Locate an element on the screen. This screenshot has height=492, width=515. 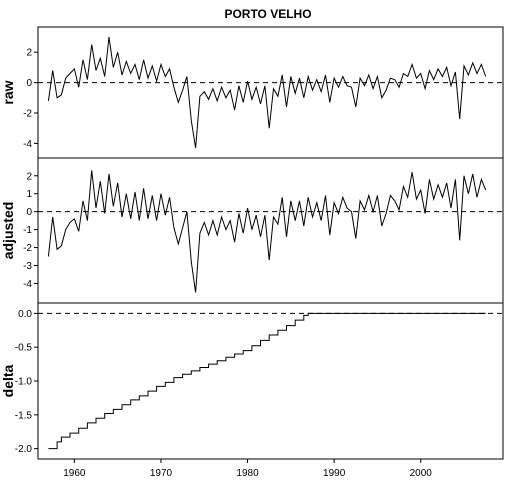
x-tick-label: 1980 is located at coordinates (247, 473).